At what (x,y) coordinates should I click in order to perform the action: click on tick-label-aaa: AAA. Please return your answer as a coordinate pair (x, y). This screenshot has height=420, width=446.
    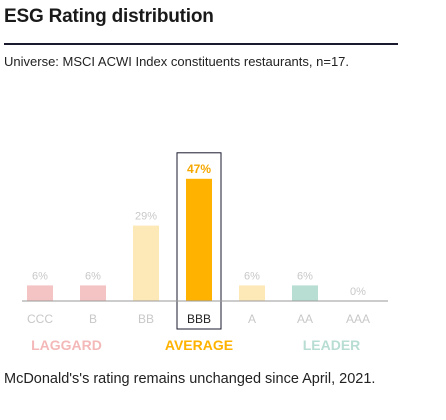
    Looking at the image, I should click on (358, 319).